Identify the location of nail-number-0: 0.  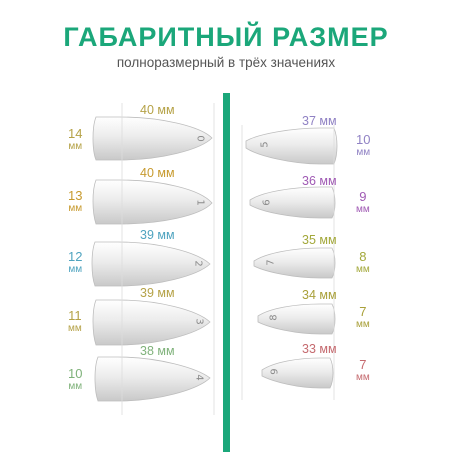
(200, 138).